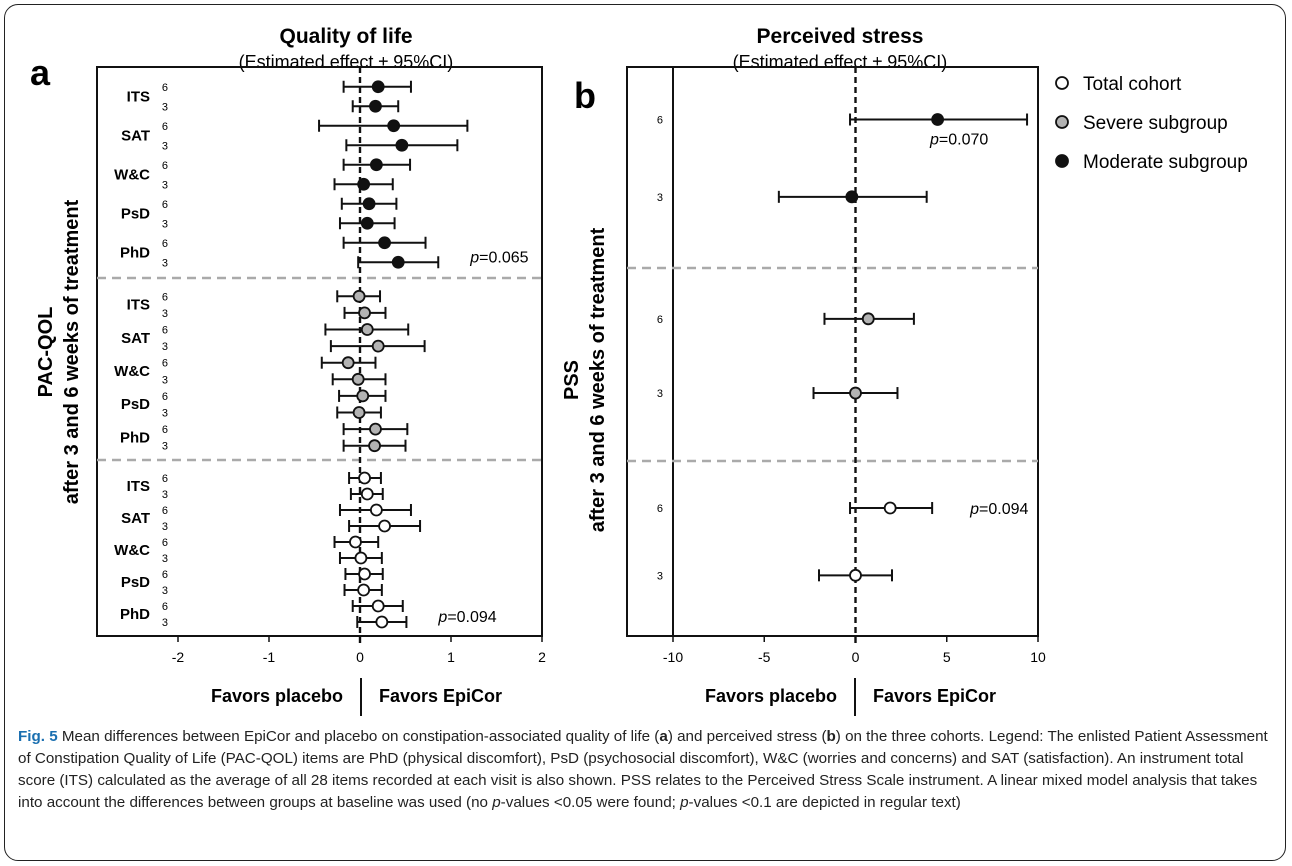 The width and height of the screenshot is (1292, 866). I want to click on panel-a-y-label-line2: after 3 and 6 weeks of treatment, so click(72, 351).